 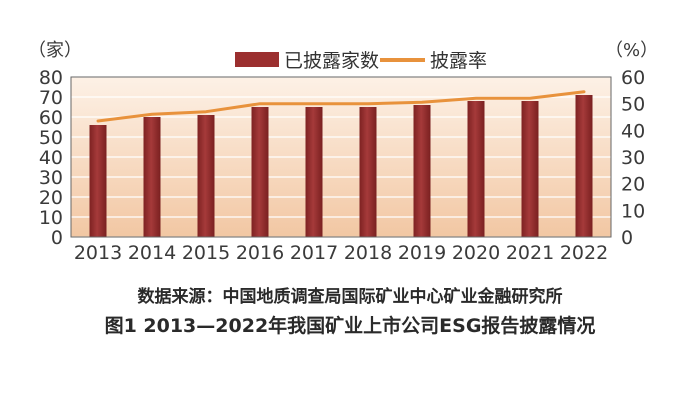 What do you see at coordinates (206, 253) in the screenshot?
I see `x-tick-label: 2015` at bounding box center [206, 253].